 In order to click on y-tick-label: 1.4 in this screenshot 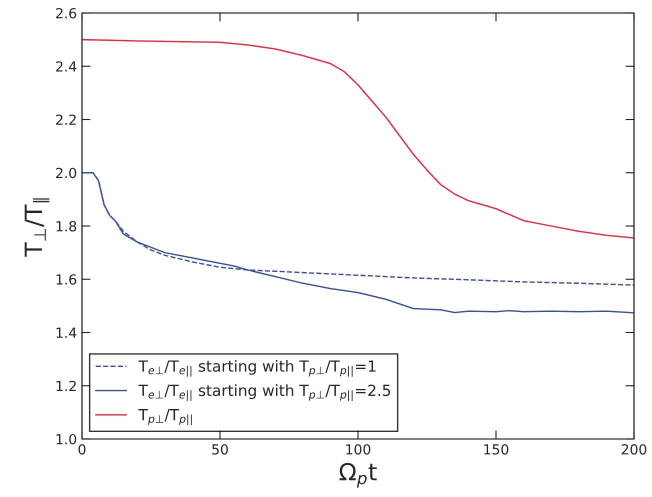, I will do `click(66, 333)`.